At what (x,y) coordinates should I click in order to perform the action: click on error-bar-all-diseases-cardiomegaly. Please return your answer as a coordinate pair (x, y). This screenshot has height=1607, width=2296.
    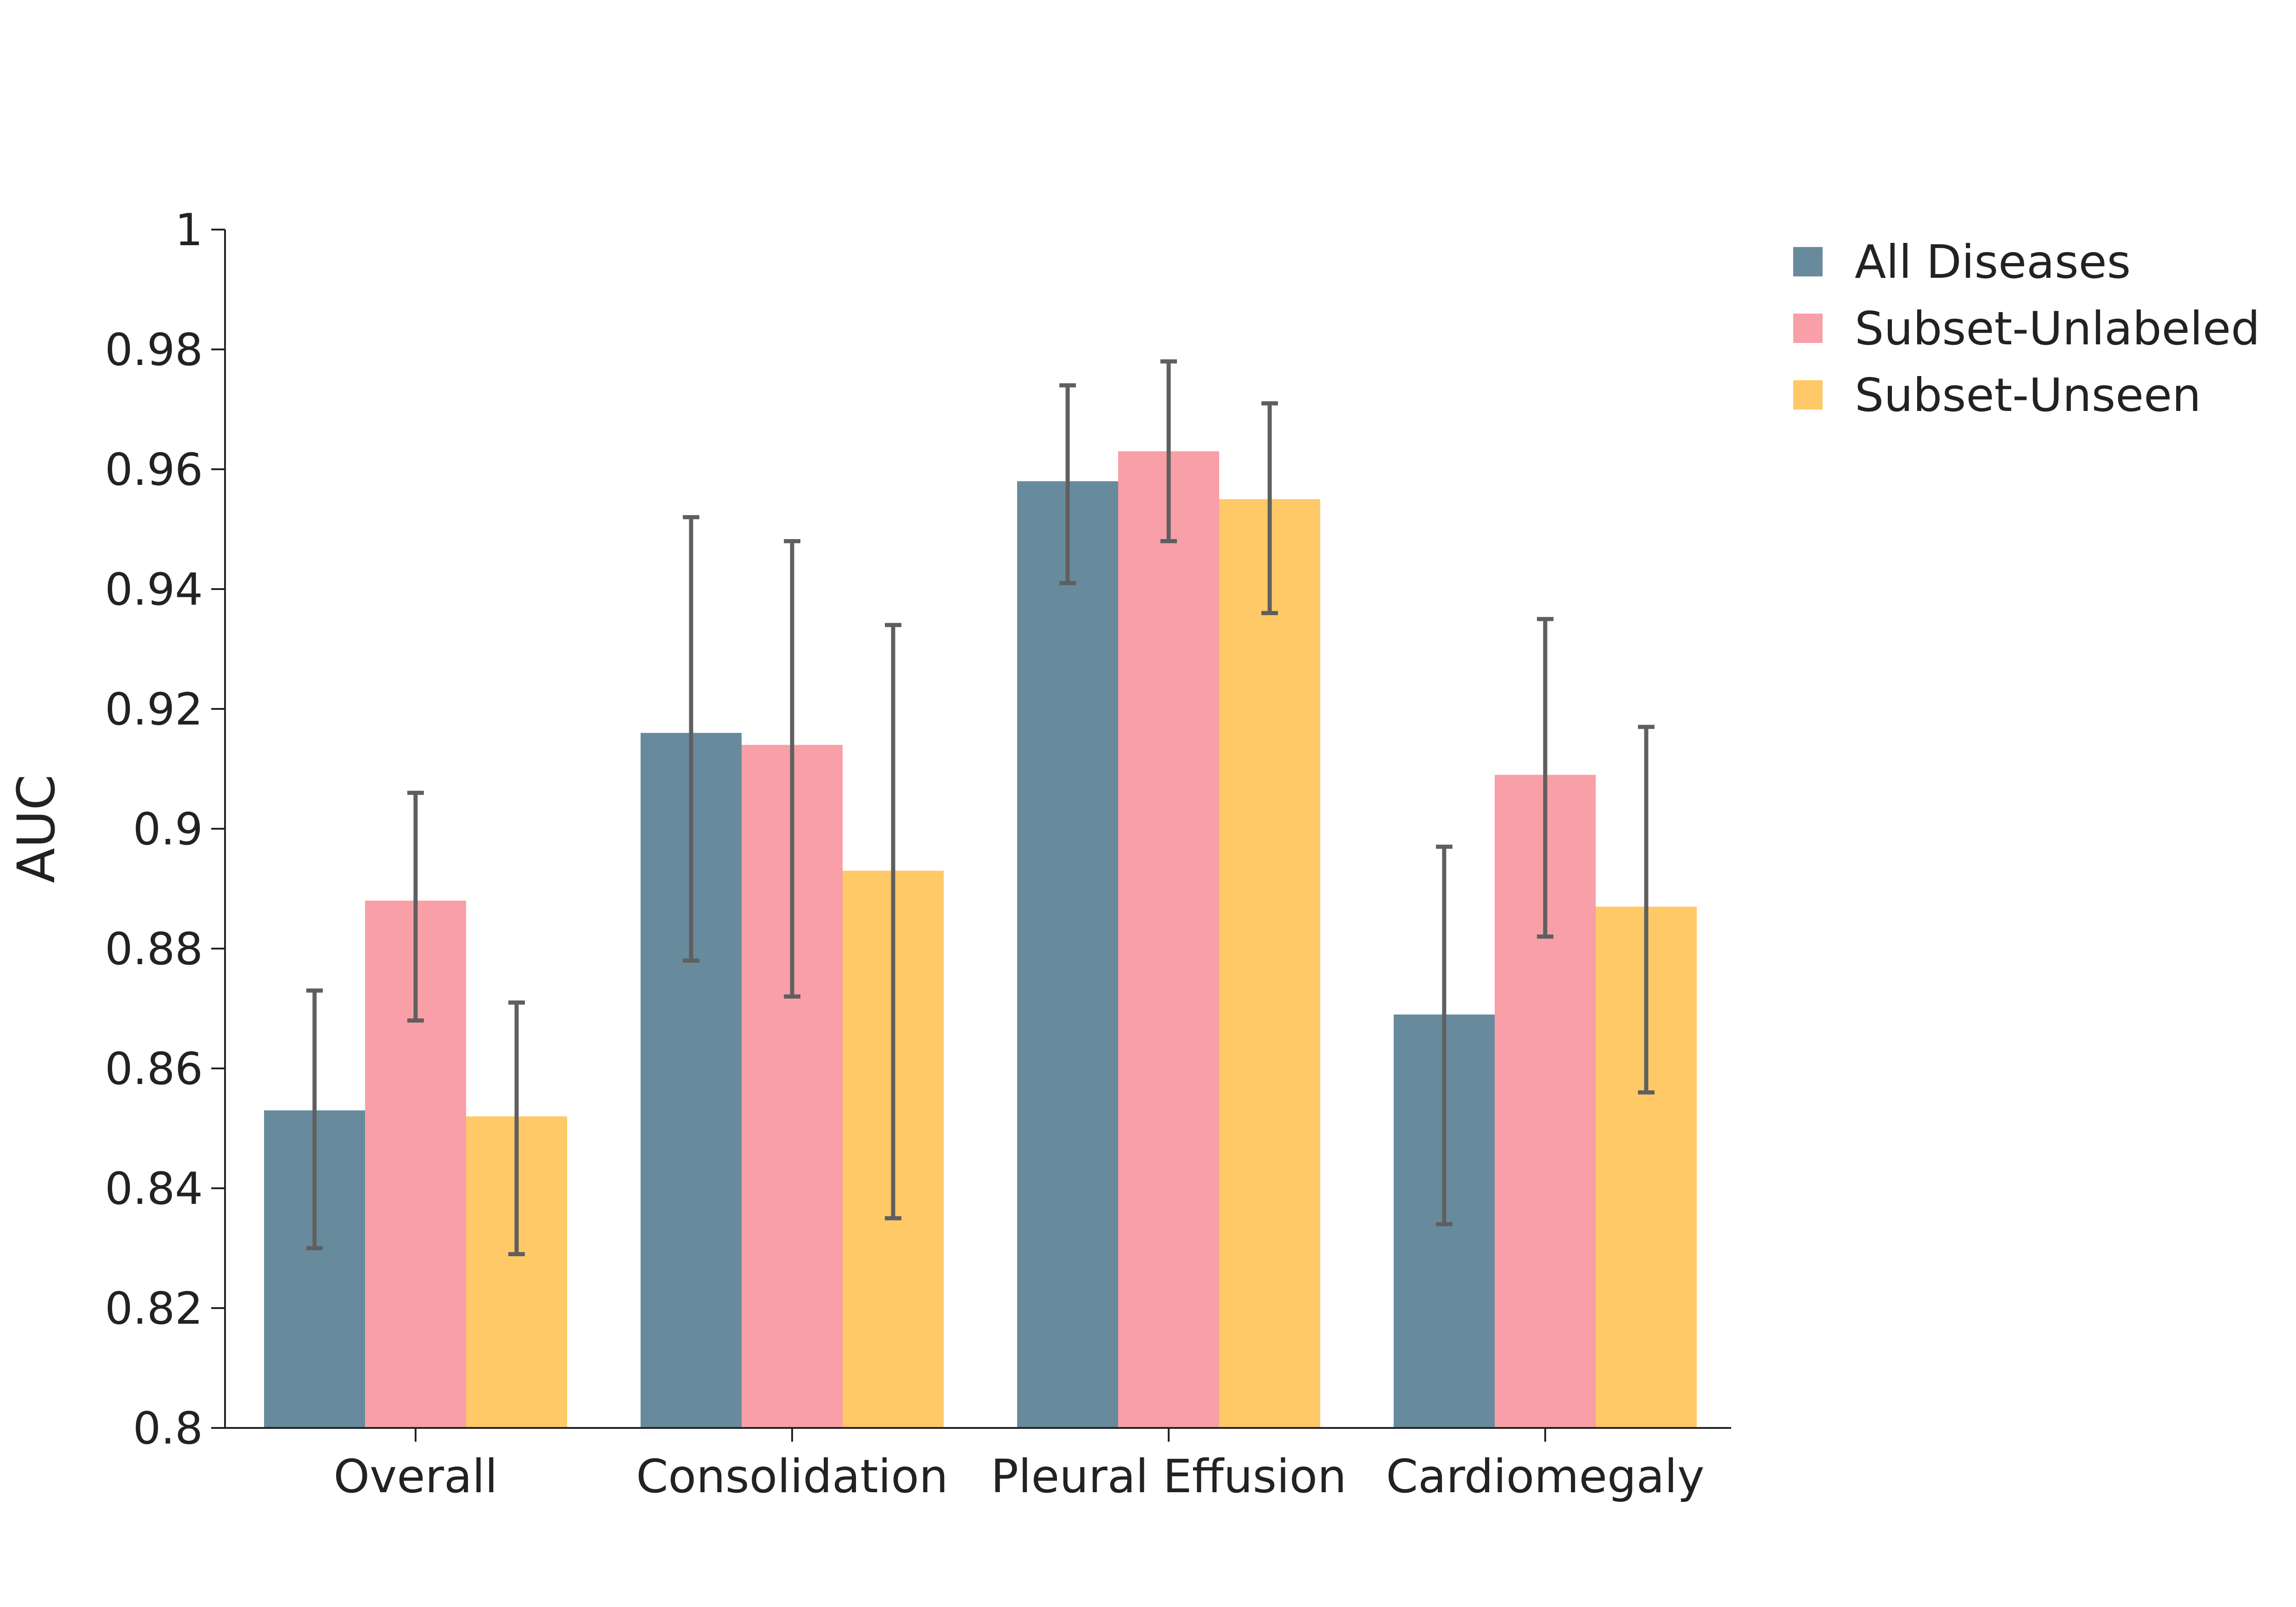
    Looking at the image, I should click on (1444, 1035).